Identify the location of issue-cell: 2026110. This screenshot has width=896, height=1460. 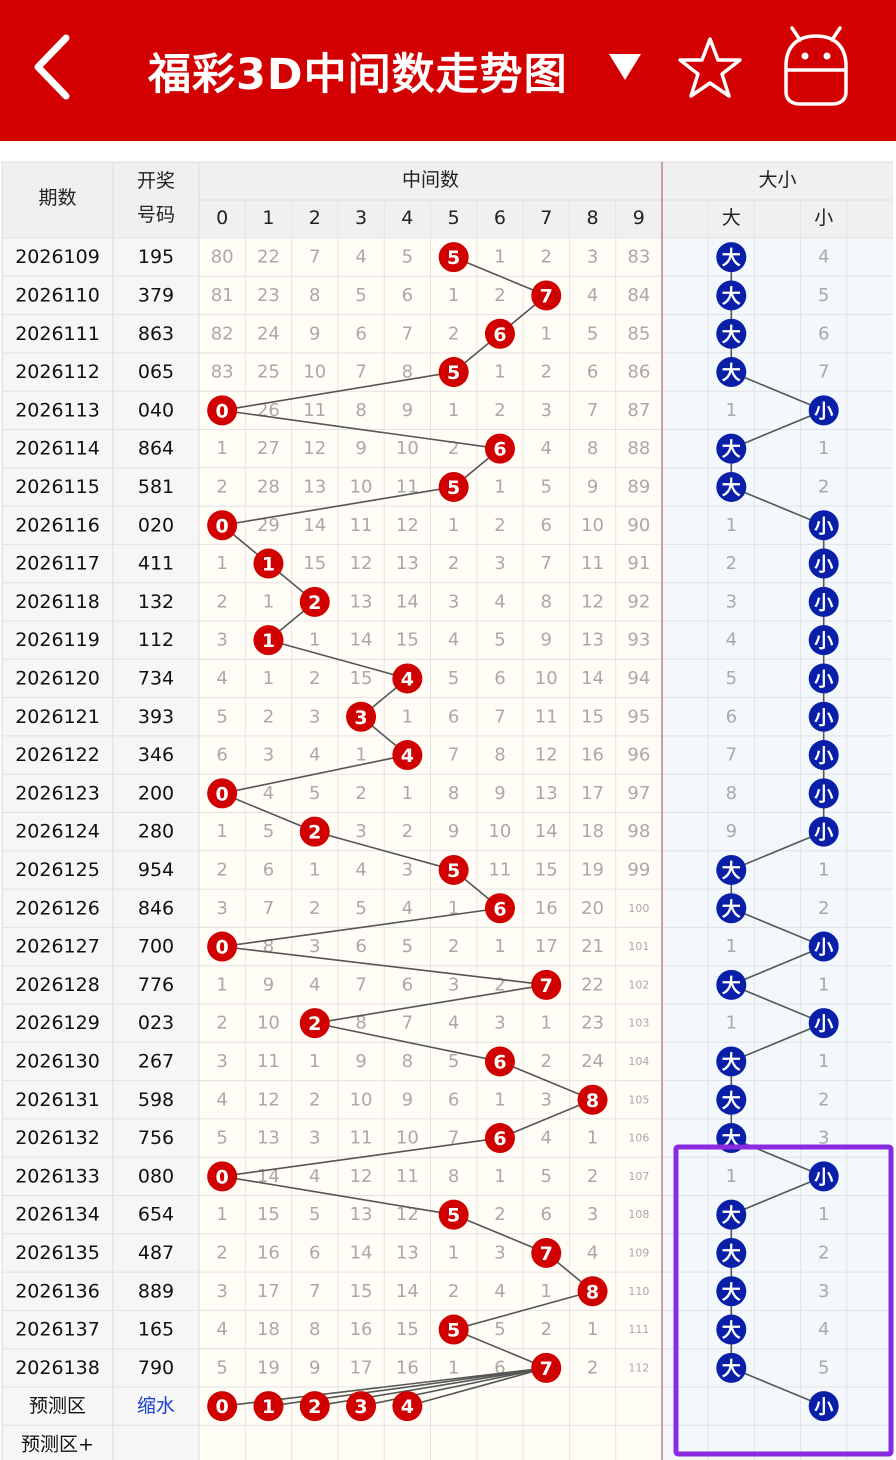
(57, 295).